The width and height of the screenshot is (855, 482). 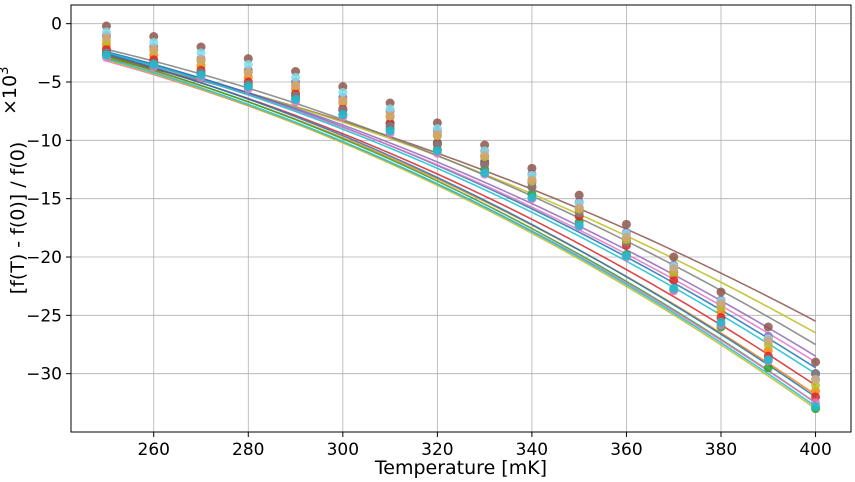 What do you see at coordinates (10, 95) in the screenshot?
I see `multiplier-base: ×10` at bounding box center [10, 95].